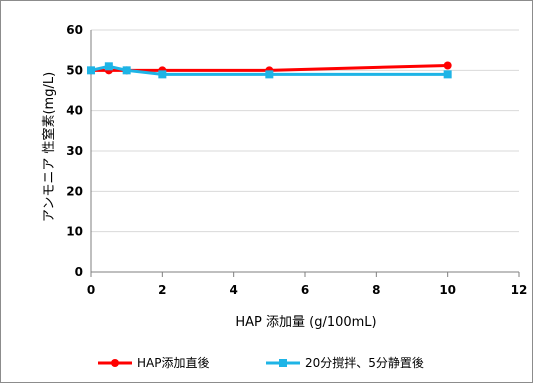 This screenshot has height=386, width=533. I want to click on x-tick-label-2: 2, so click(162, 290).